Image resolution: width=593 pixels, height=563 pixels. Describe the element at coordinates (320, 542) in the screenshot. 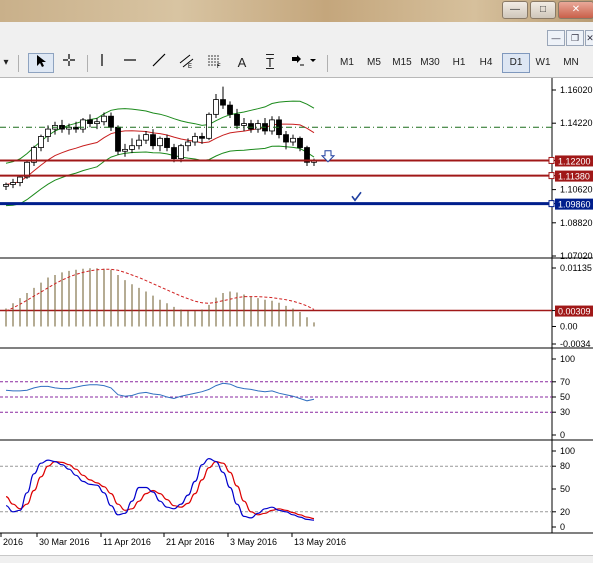

I see `x-axis-label: 13 May 2016` at that location.